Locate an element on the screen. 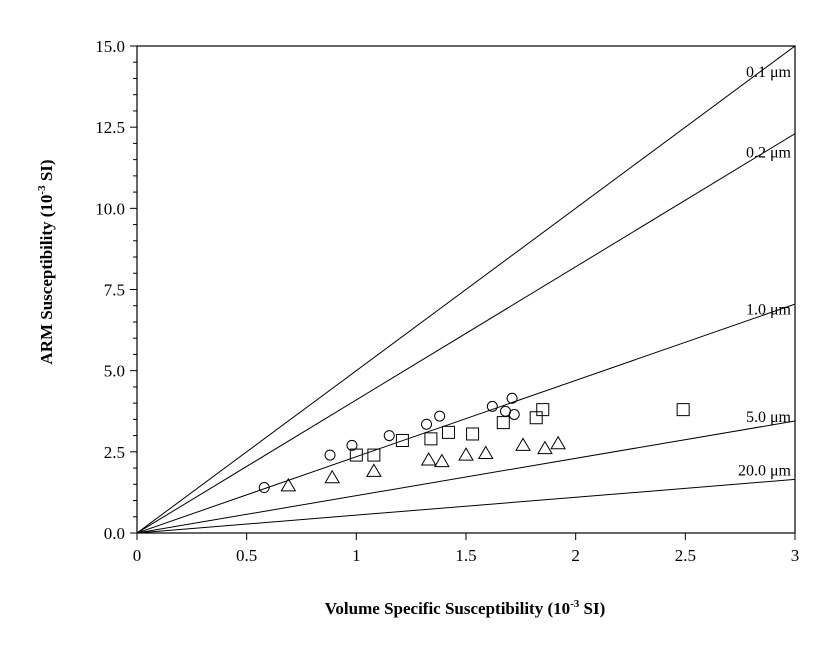  y-axis-title-exponent: -3 is located at coordinates (42, 190).